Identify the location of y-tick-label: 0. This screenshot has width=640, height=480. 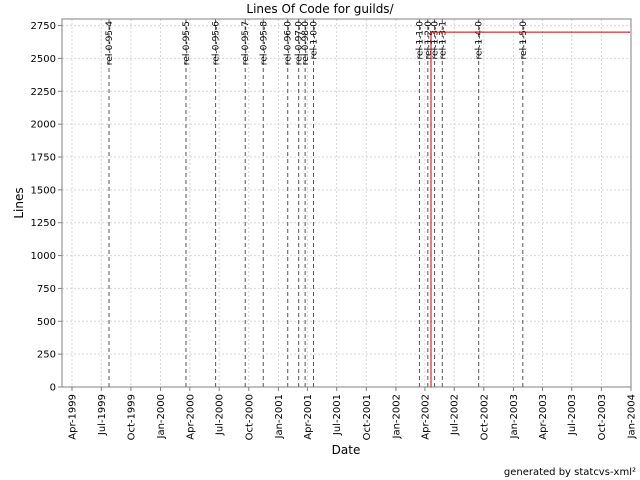
(53, 388).